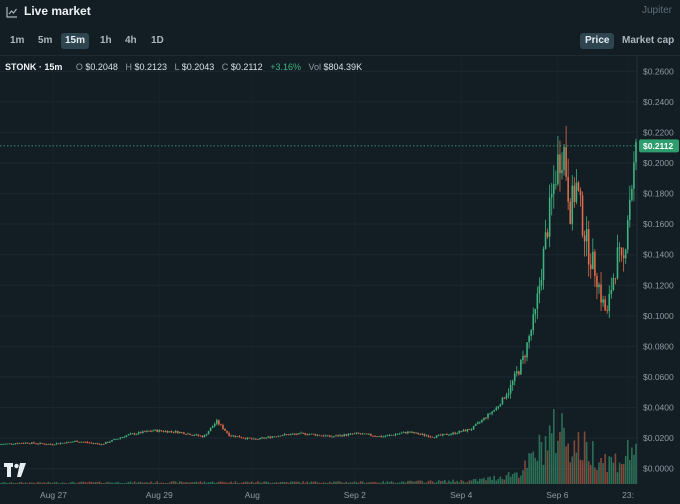  Describe the element at coordinates (45, 40) in the screenshot. I see `timeframe-5m: 5m` at that location.